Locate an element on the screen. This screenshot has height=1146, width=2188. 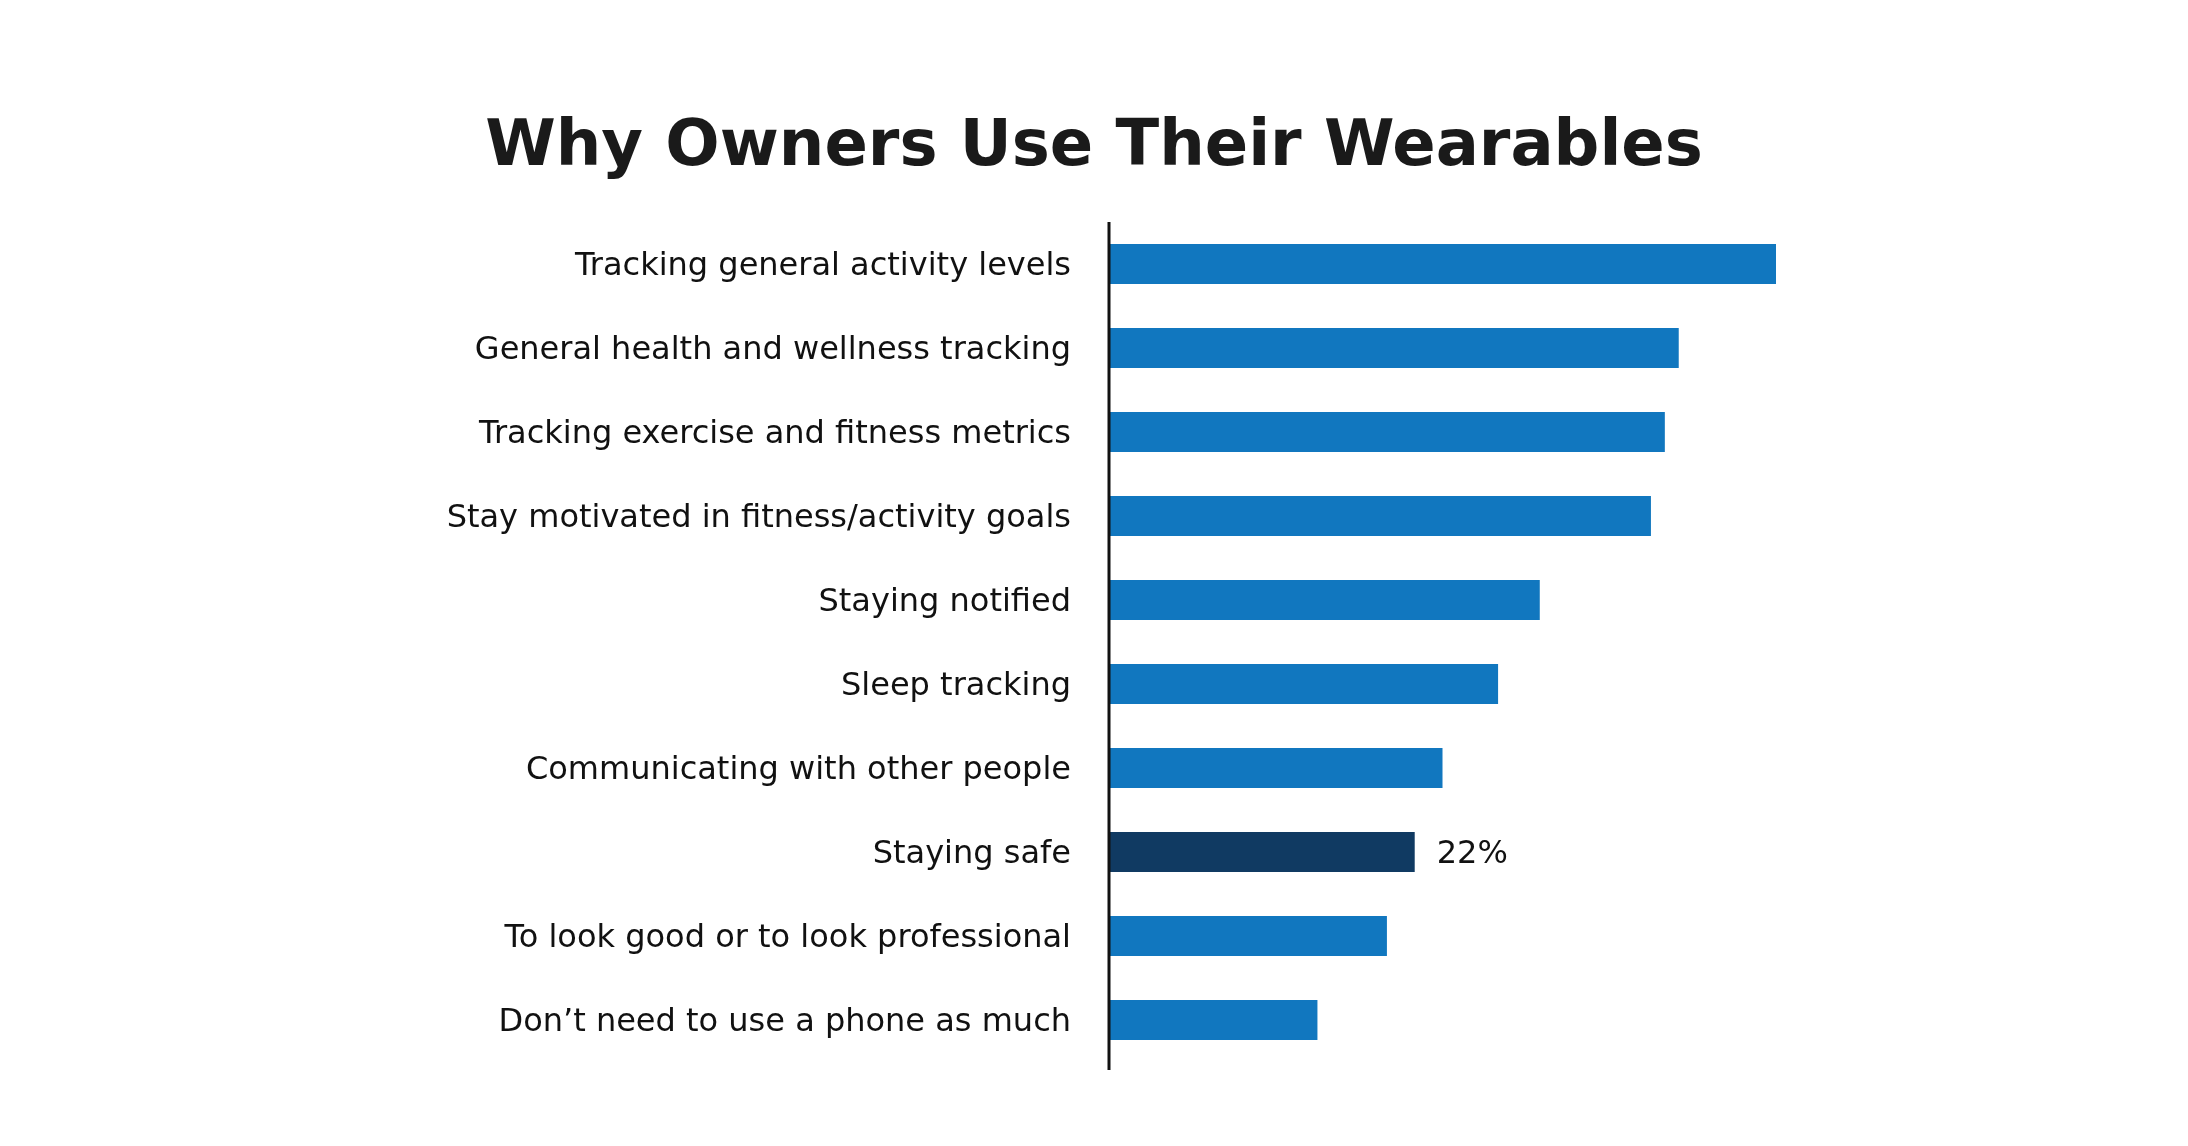
y-tick-label: Don’t need to use a phone as much is located at coordinates (784, 1020).